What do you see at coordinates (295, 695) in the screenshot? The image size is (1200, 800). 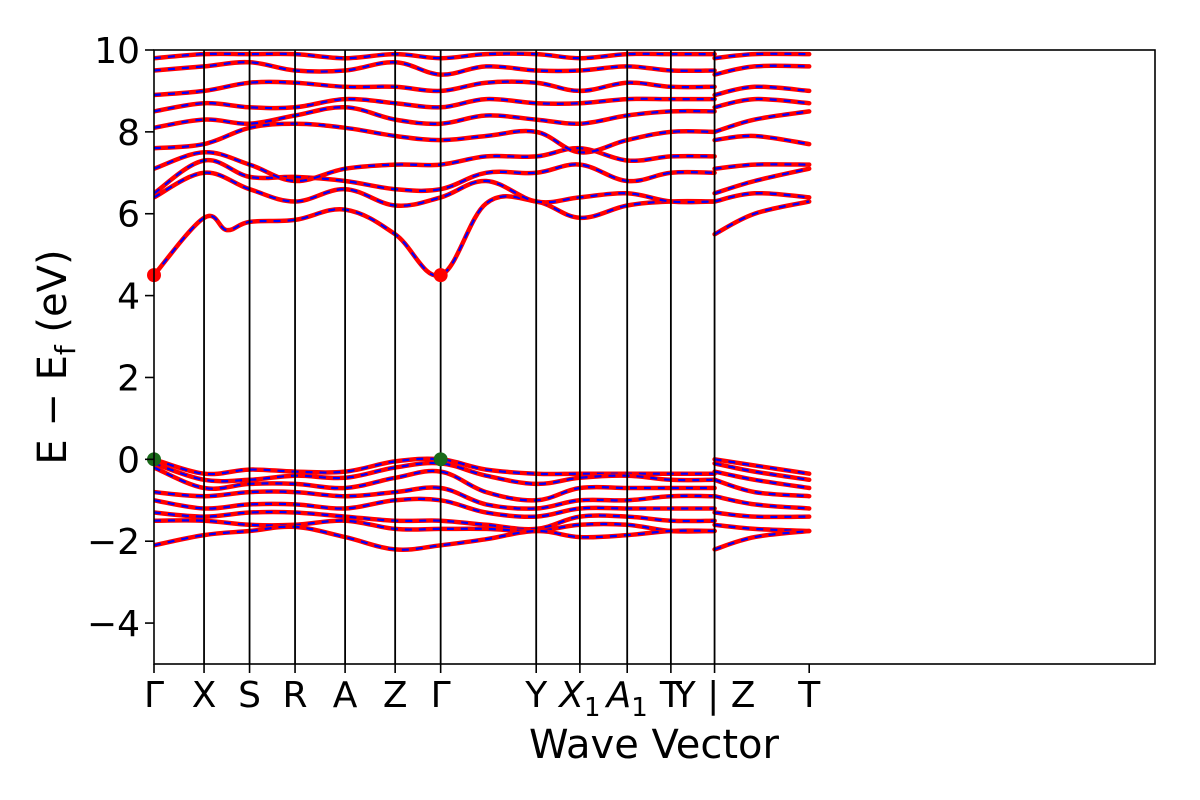 I see `x-tick-label: R` at bounding box center [295, 695].